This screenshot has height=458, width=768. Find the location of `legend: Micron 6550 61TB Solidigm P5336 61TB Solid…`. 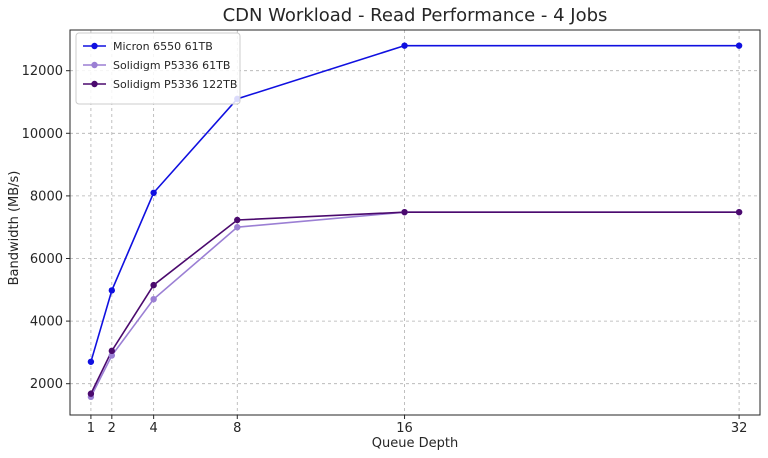

legend: Micron 6550 61TB Solidigm P5336 61TB Solid… is located at coordinates (158, 68).